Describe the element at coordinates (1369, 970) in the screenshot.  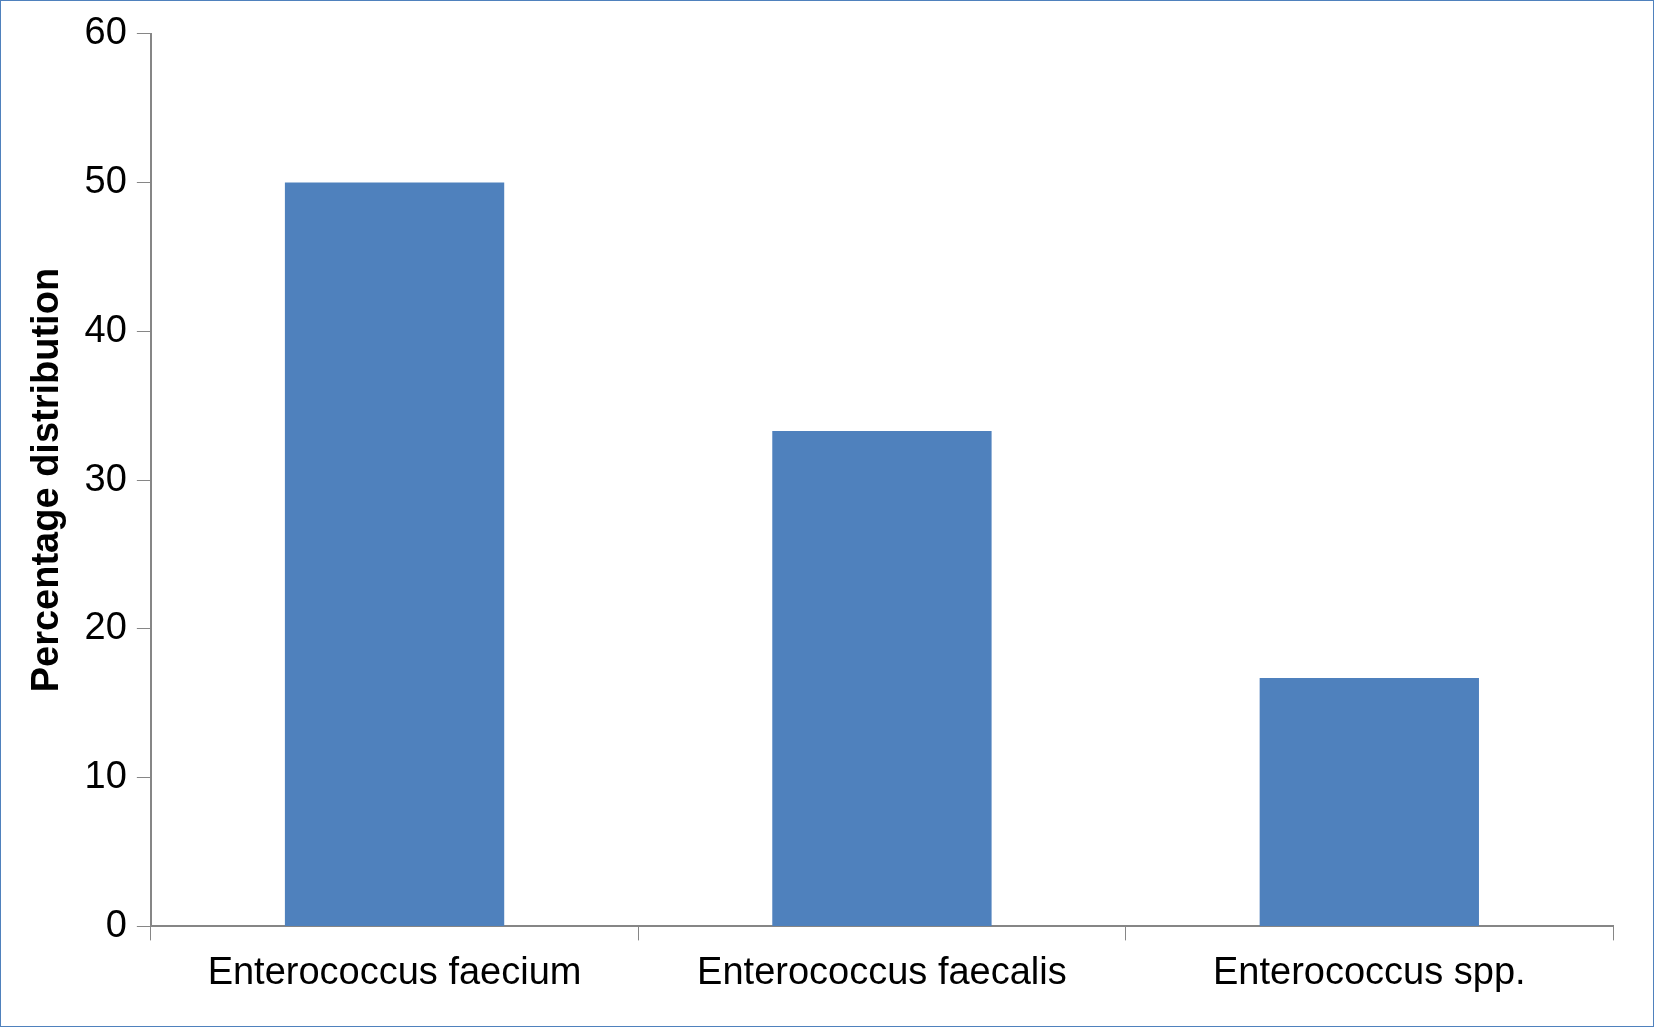
I see `x-tick-label: Enterococcus spp.` at that location.